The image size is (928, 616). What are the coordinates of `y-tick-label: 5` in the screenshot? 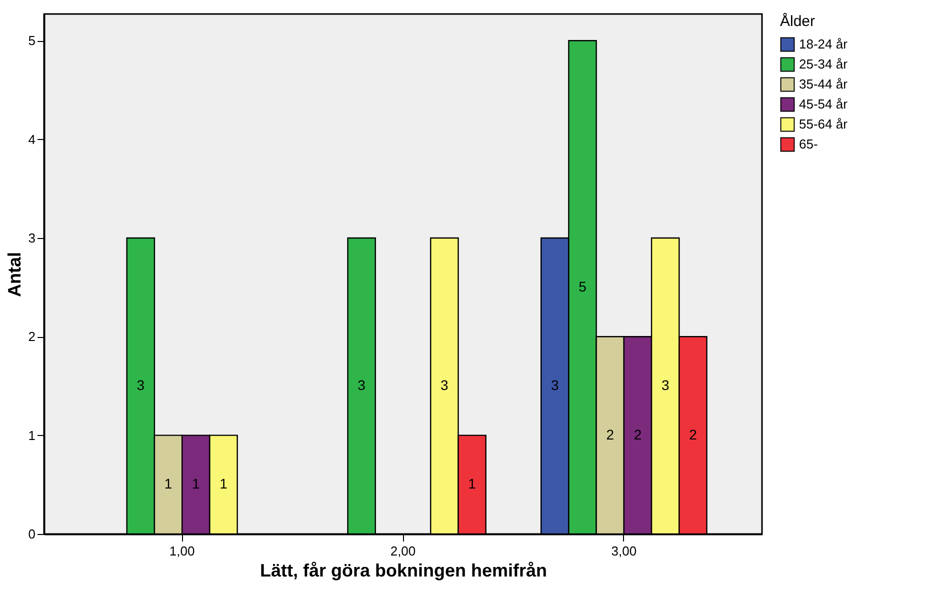 It's located at (32, 40).